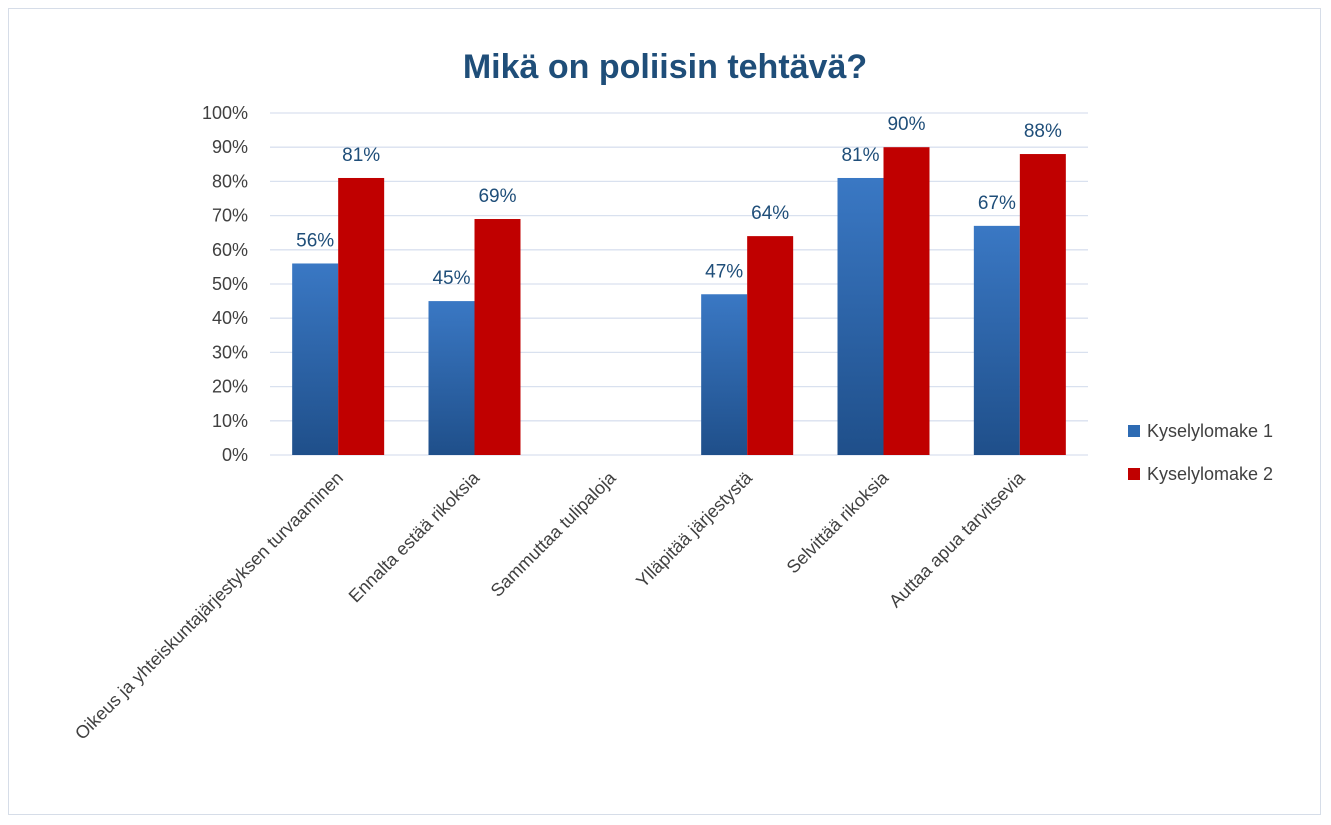  What do you see at coordinates (451, 278) in the screenshot?
I see `data-label: 45%` at bounding box center [451, 278].